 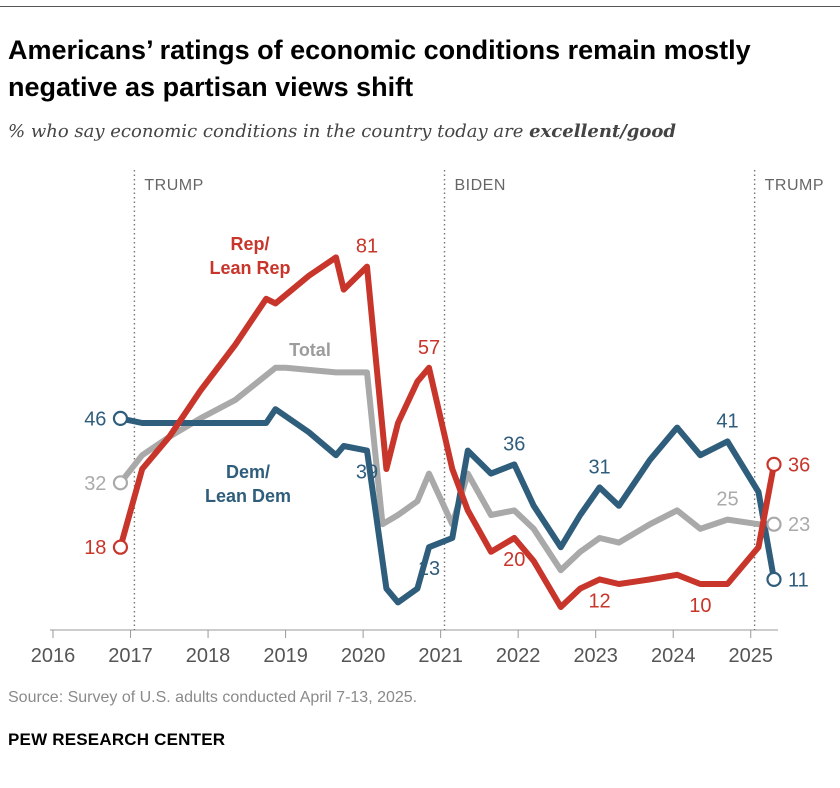 What do you see at coordinates (429, 569) in the screenshot?
I see `dem-data-label: 13` at bounding box center [429, 569].